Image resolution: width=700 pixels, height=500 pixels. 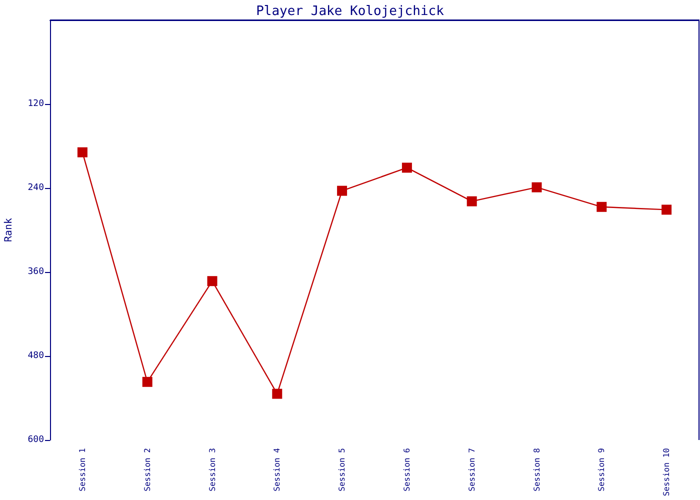 What do you see at coordinates (342, 470) in the screenshot?
I see `x-tick-label: Session 5` at bounding box center [342, 470].